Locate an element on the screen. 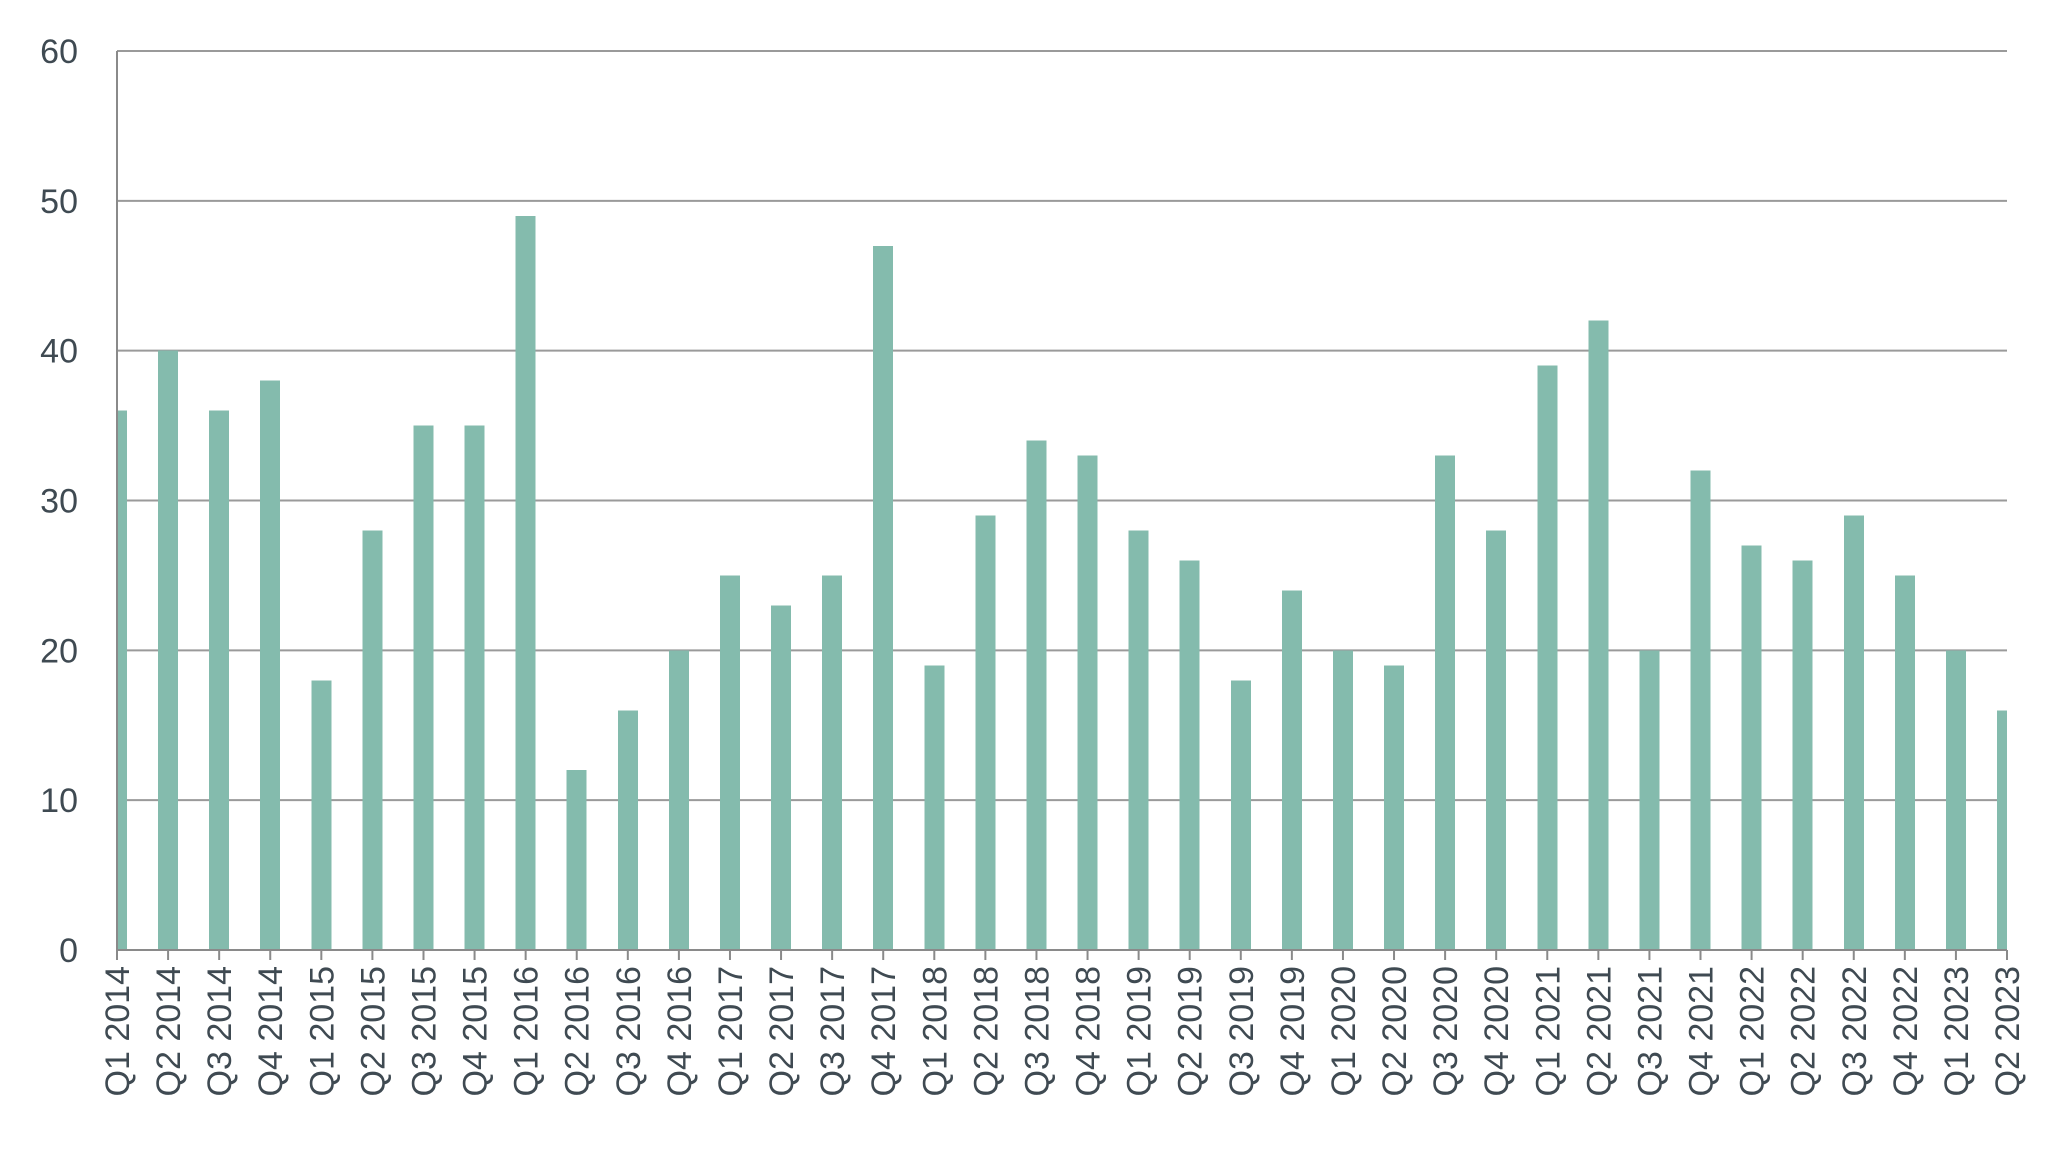 This screenshot has width=2046, height=1155. x-tick-label: Q2 2021 is located at coordinates (1599, 1031).